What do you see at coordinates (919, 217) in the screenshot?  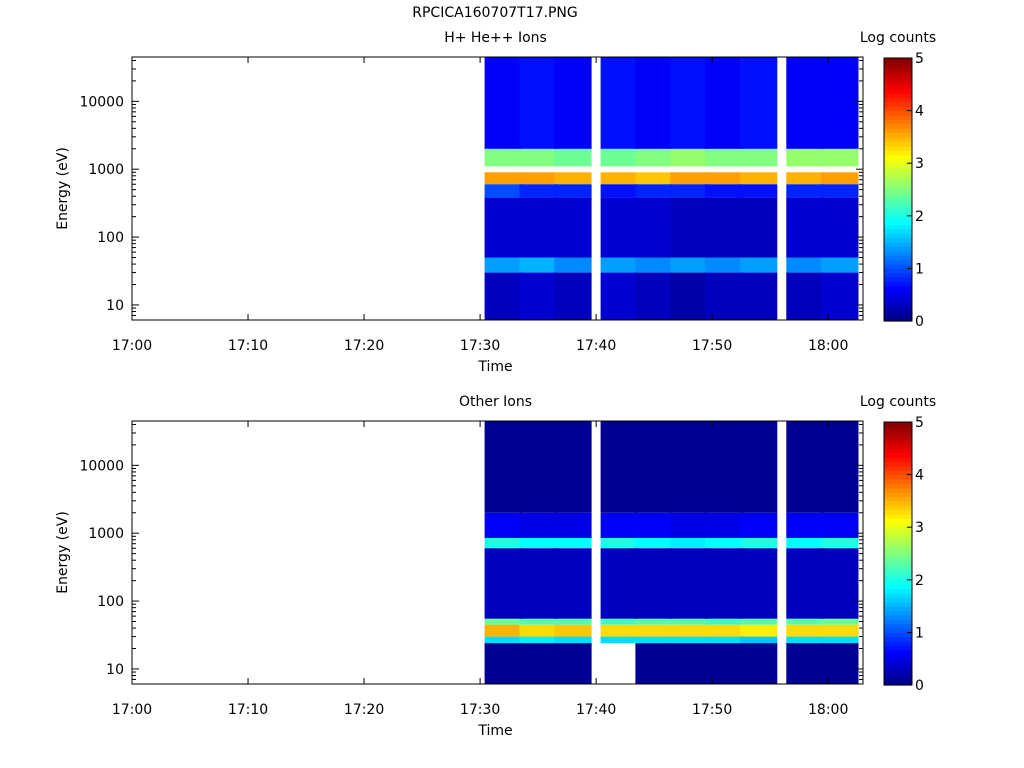 I see `colorbar-tick-label: 2` at bounding box center [919, 217].